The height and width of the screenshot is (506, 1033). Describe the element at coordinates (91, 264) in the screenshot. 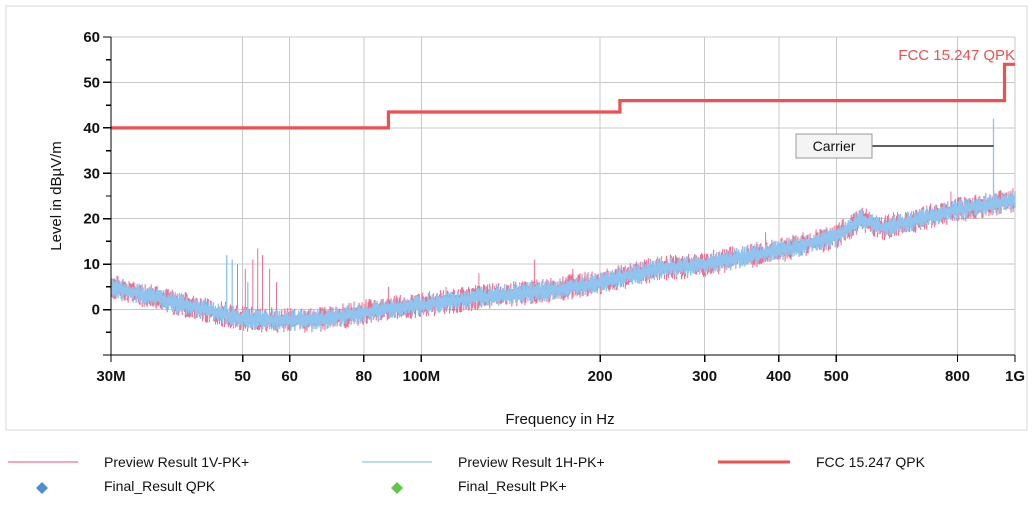

I see `y-tick-label: 10` at that location.